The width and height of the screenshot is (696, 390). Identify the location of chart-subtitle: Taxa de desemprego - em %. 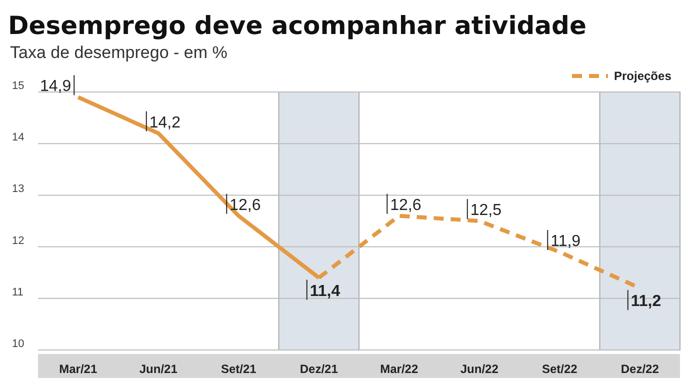
(119, 52).